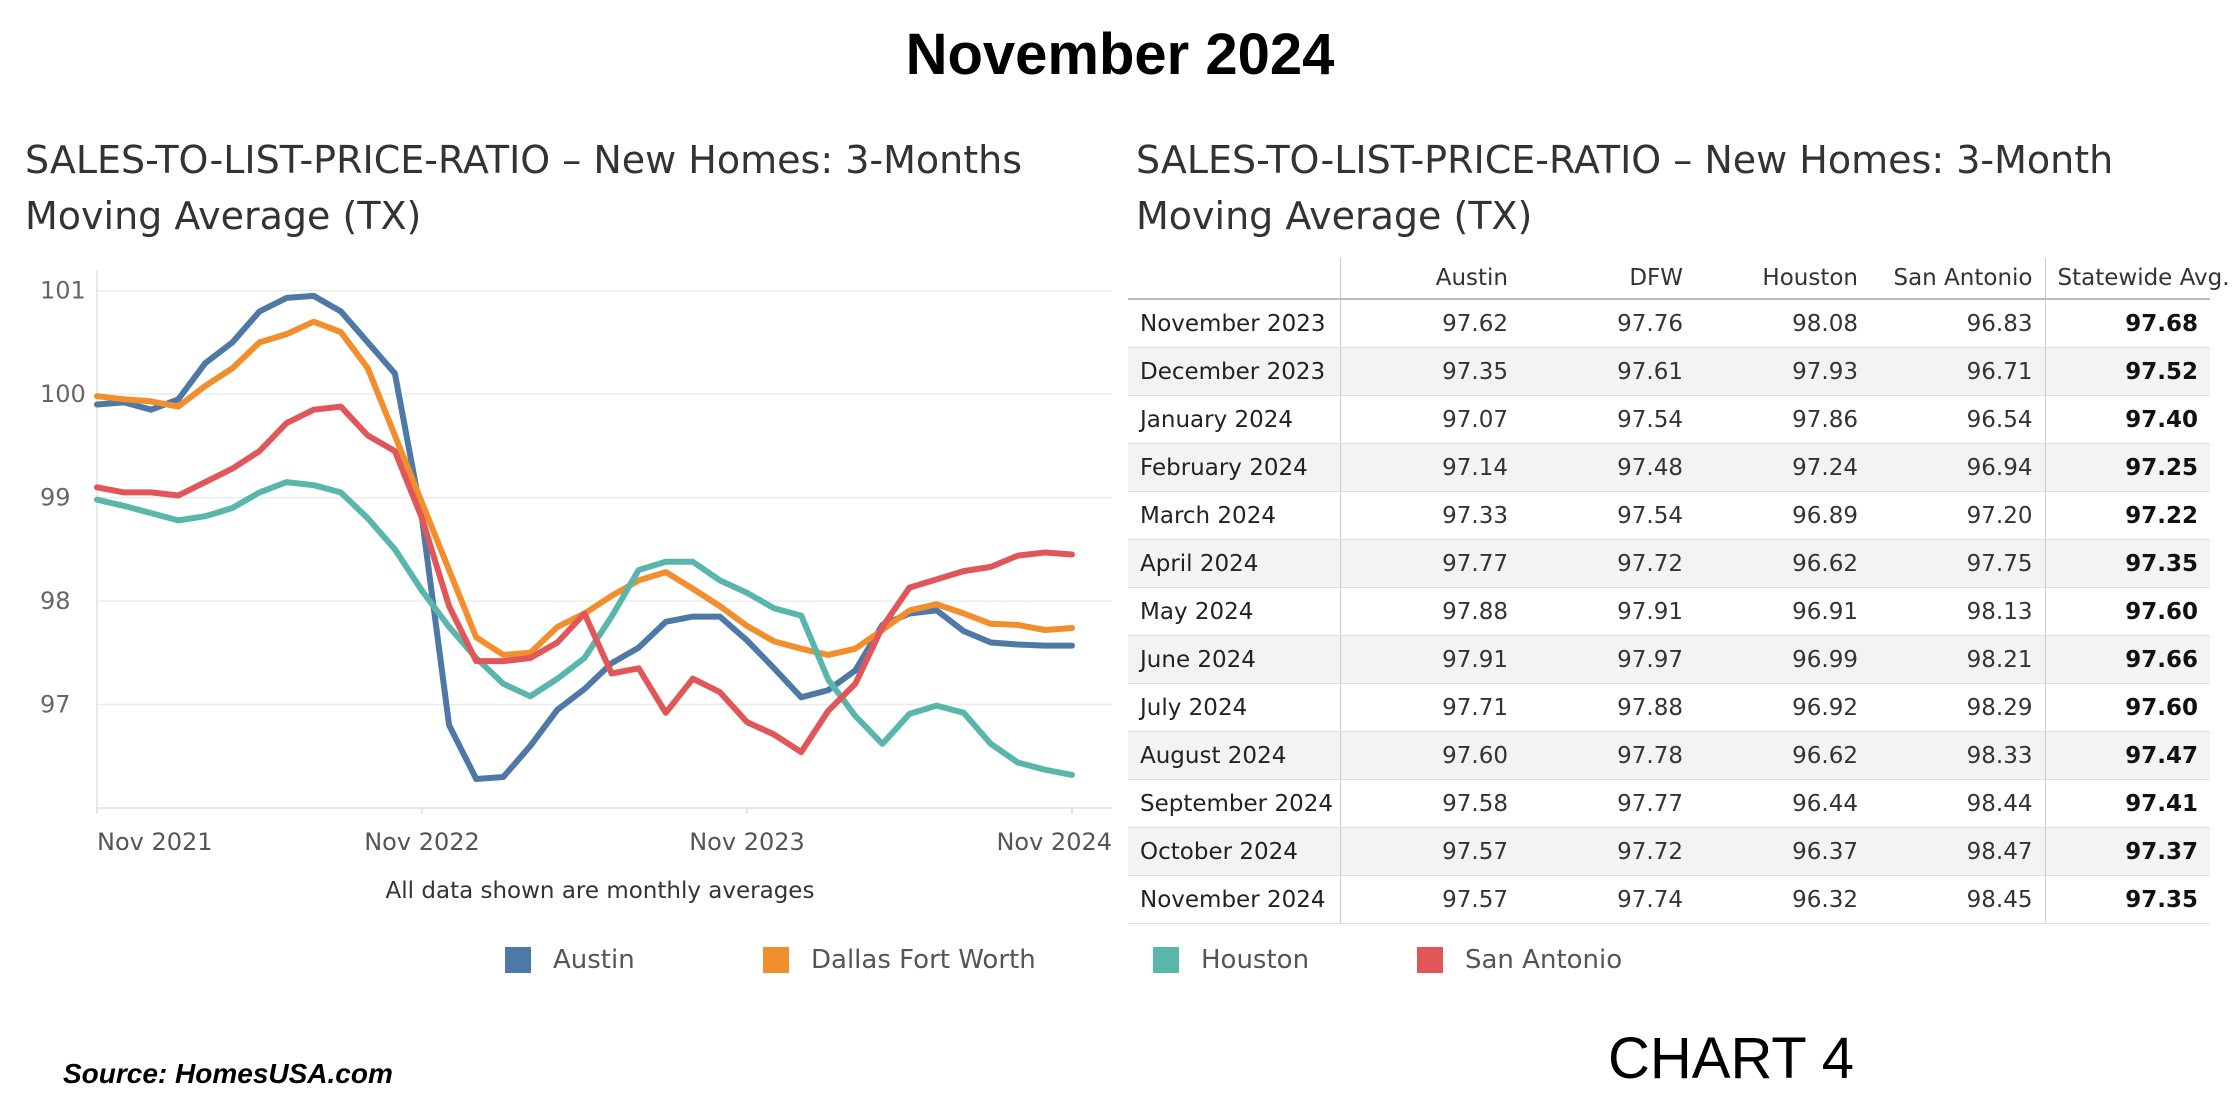  Describe the element at coordinates (1234, 851) in the screenshot. I see `row-label: October 2024` at that location.